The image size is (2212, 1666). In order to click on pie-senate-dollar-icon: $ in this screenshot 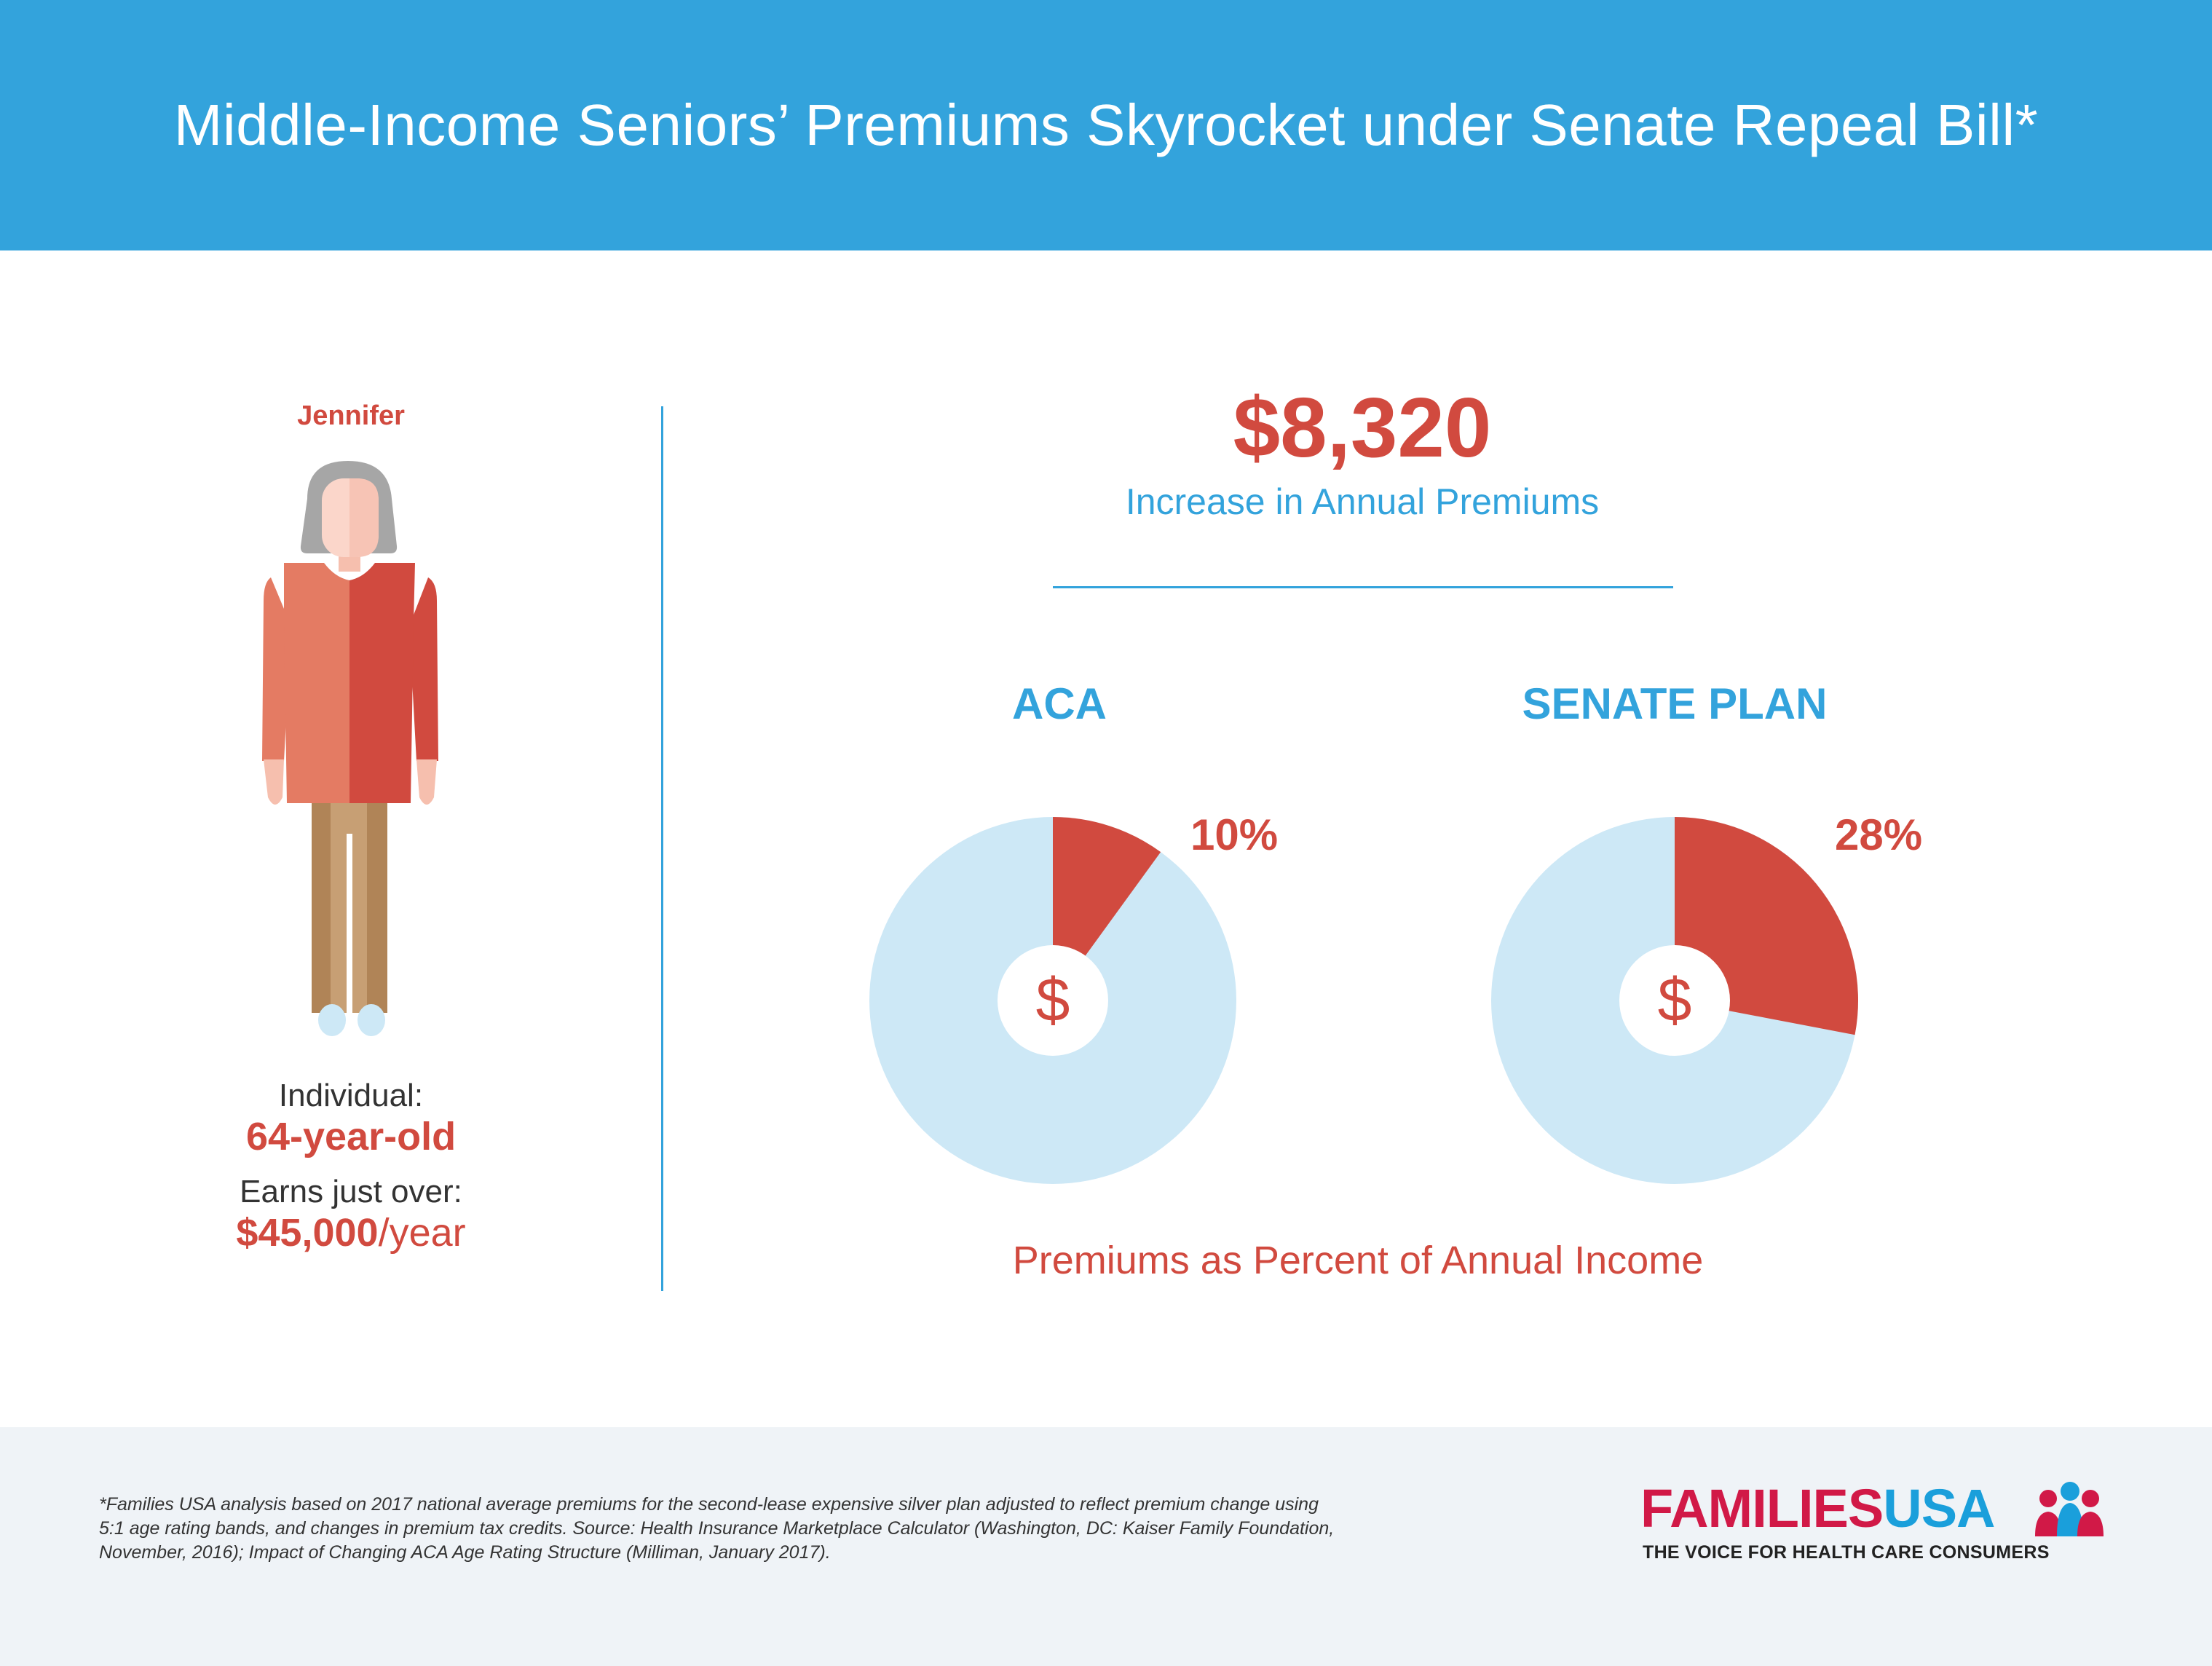, I will do `click(1675, 1000)`.